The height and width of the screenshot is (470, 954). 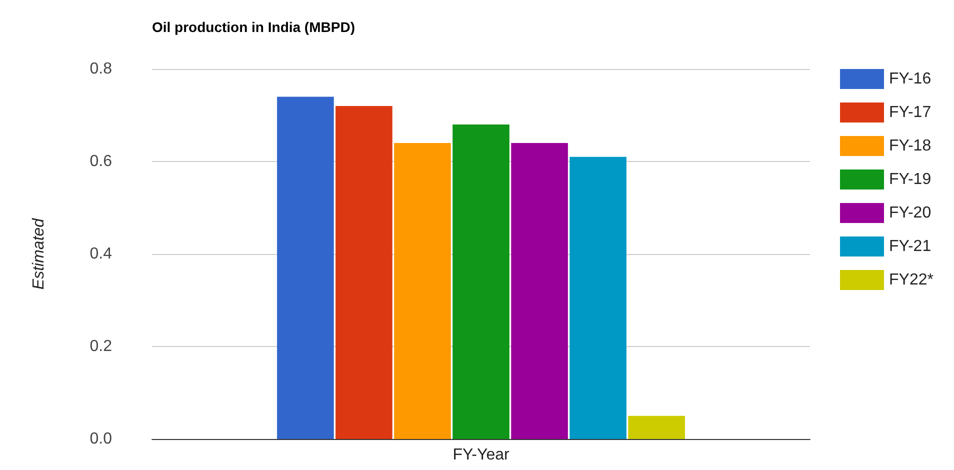 I want to click on legend-label: FY-21, so click(x=910, y=246).